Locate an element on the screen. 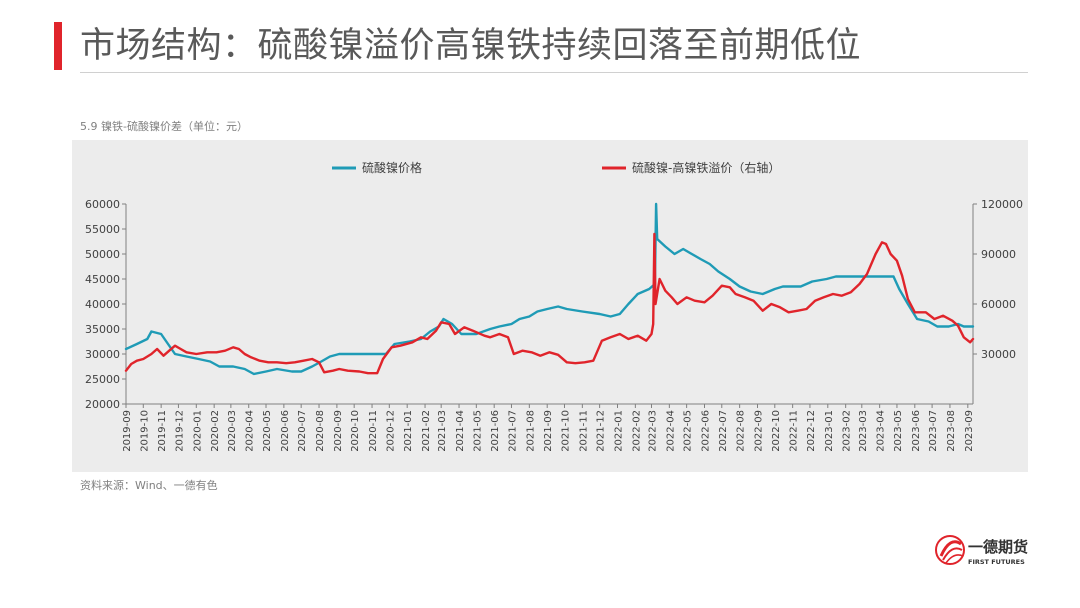 This screenshot has width=1080, height=608. x-tick-label: 2020-08 is located at coordinates (320, 431).